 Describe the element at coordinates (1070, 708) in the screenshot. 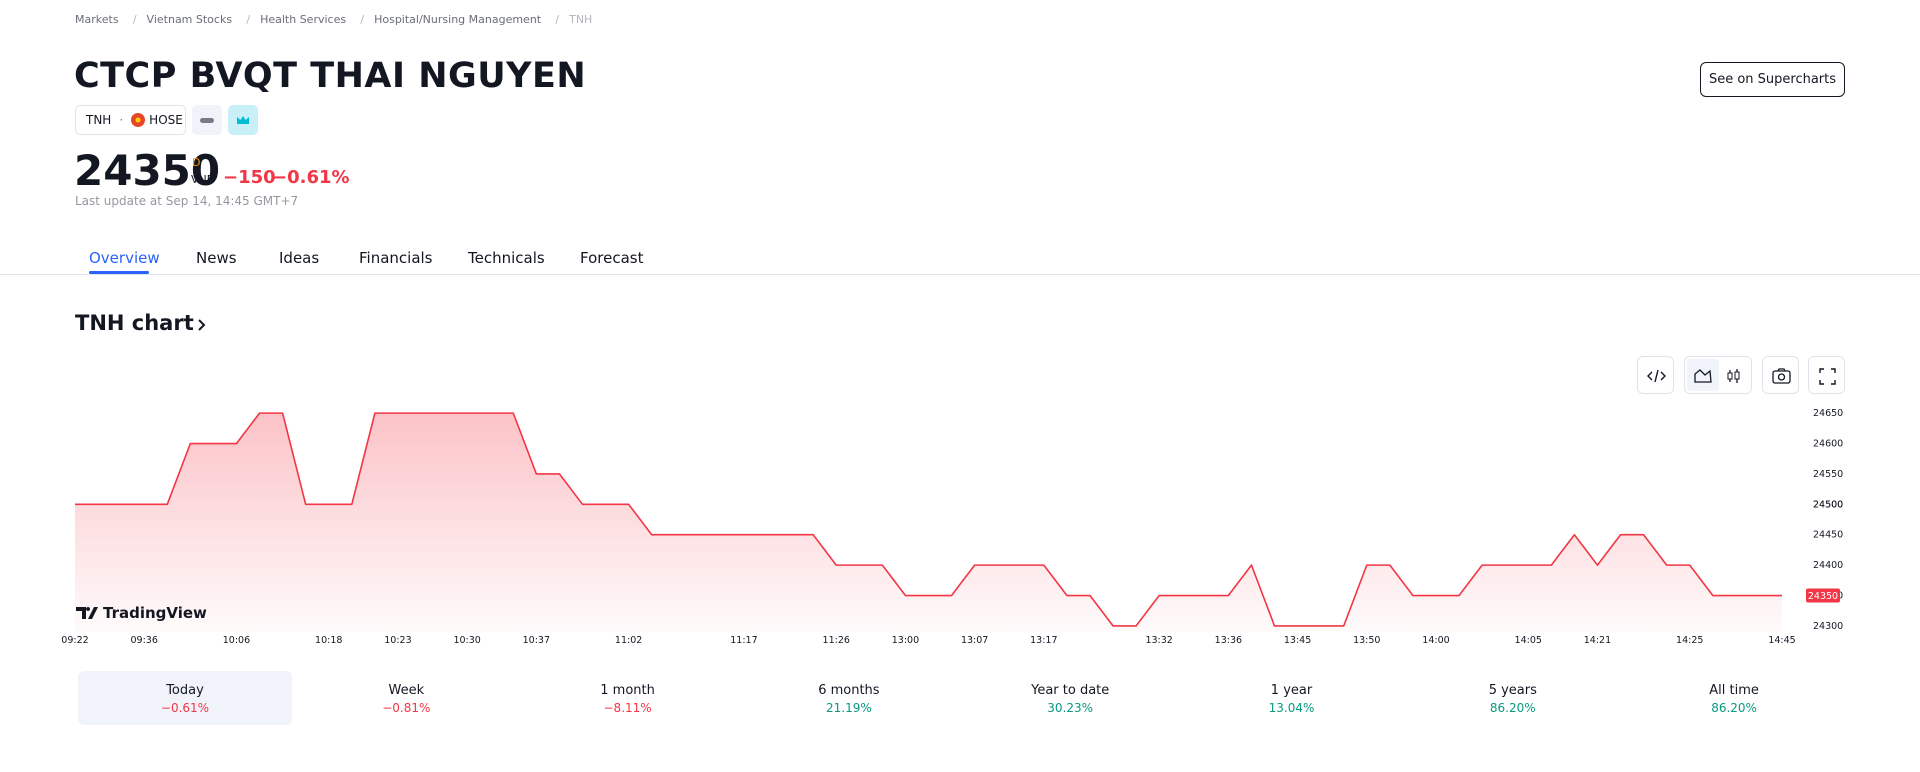

I see `period-value: 30.23%` at that location.